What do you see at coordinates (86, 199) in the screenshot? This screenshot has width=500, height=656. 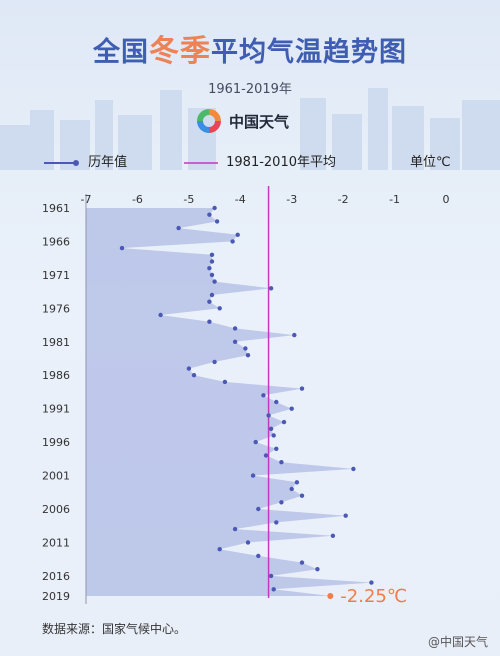 I see `x-tick-label: -7` at bounding box center [86, 199].